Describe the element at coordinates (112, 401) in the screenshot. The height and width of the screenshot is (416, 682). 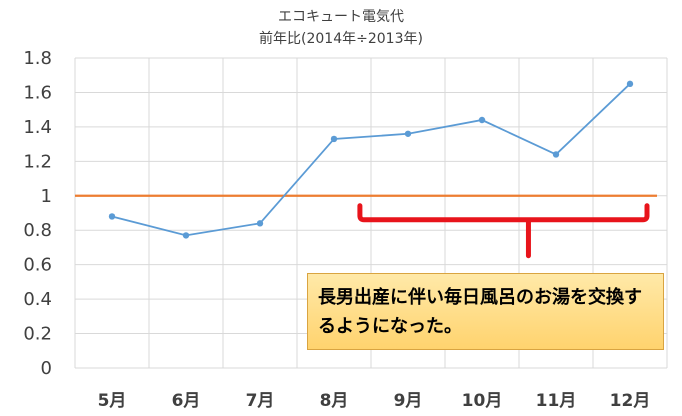
I see `x-tick-label: 5月` at that location.